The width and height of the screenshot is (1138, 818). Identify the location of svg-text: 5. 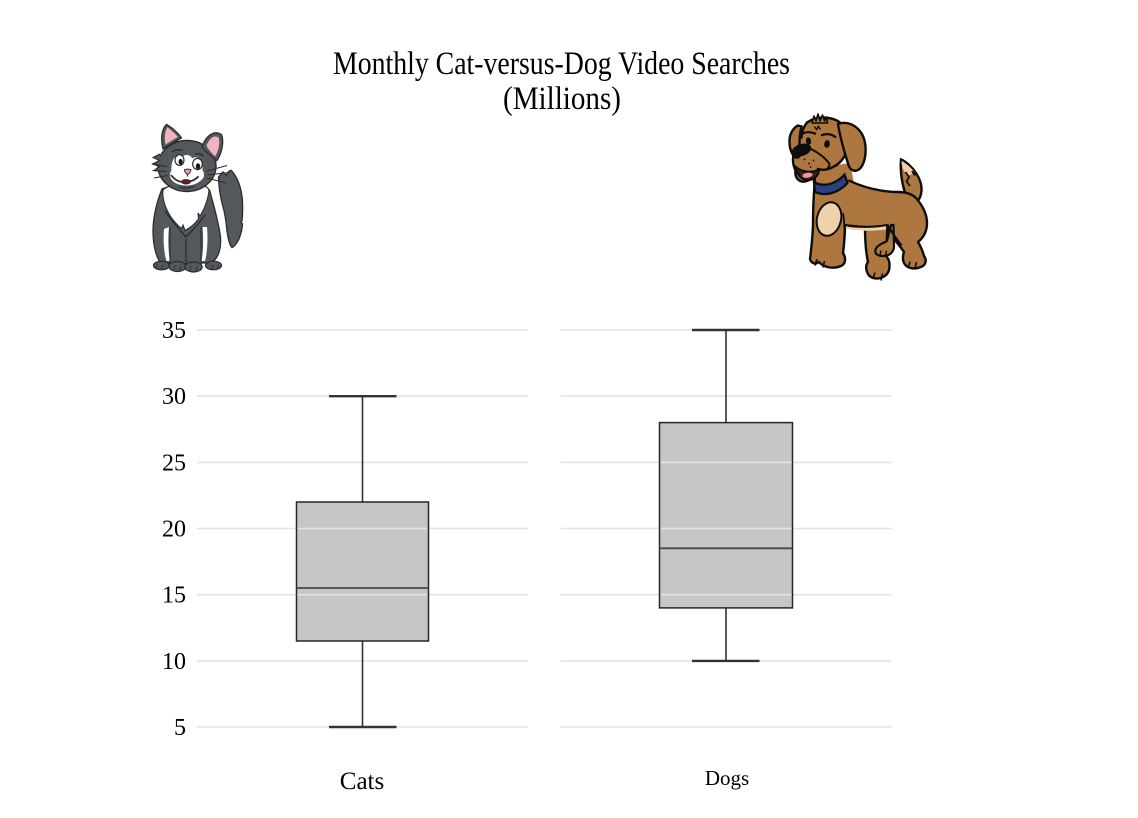
(180, 728).